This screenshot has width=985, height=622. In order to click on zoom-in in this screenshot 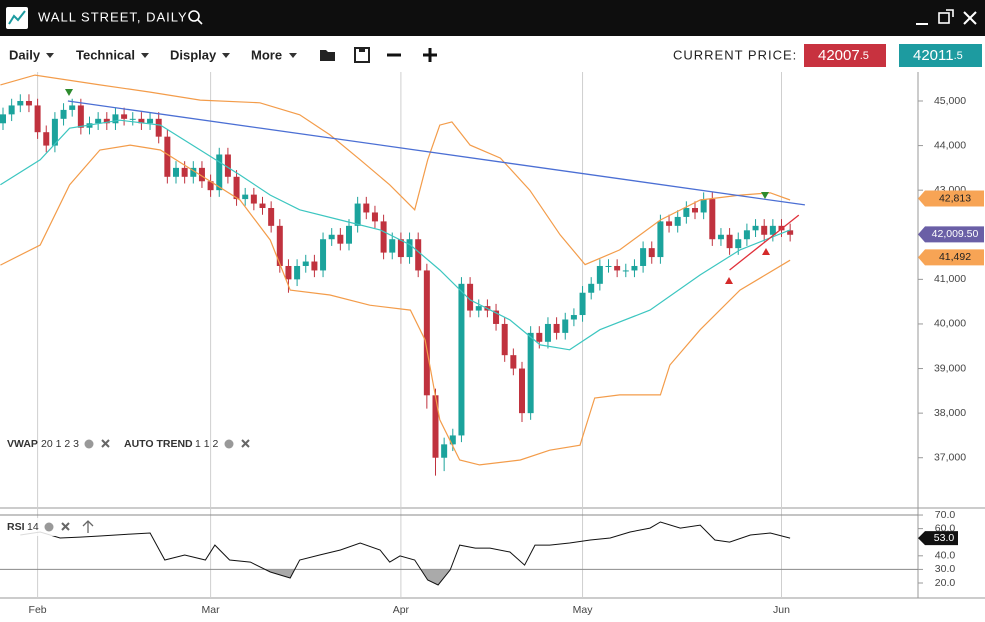, I will do `click(430, 55)`.